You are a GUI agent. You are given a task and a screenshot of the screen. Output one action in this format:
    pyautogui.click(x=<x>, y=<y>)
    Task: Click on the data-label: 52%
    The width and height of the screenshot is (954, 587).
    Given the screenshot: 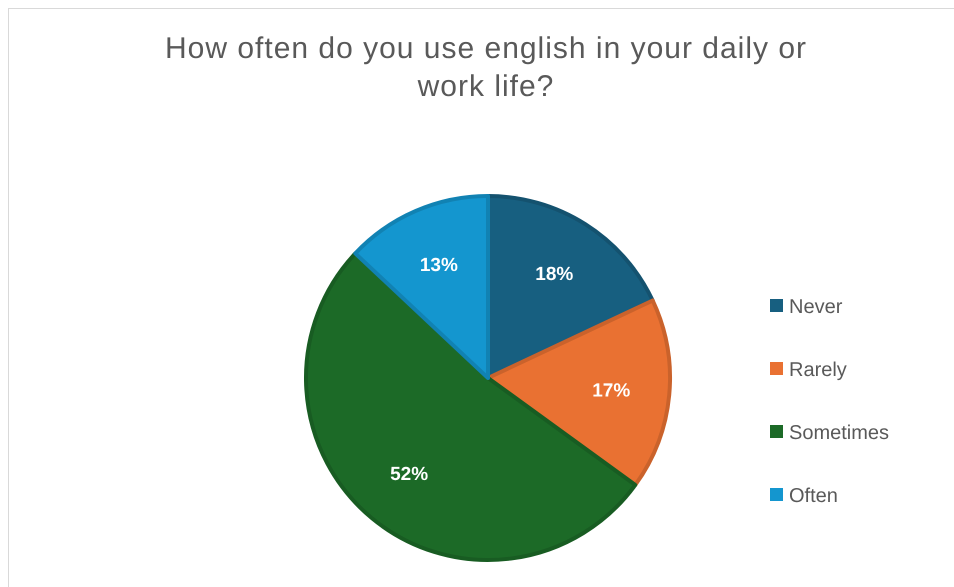 What is the action you would take?
    pyautogui.click(x=409, y=475)
    